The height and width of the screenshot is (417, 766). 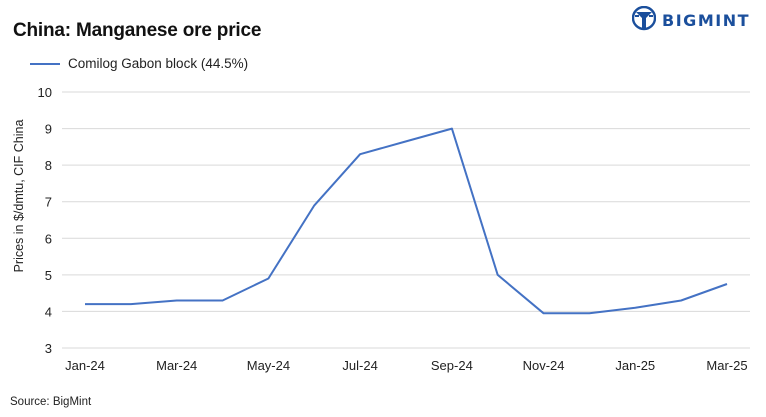 What do you see at coordinates (45, 220) in the screenshot?
I see `y-axis-ticks: 3 4 5 6 7 8 9 10` at bounding box center [45, 220].